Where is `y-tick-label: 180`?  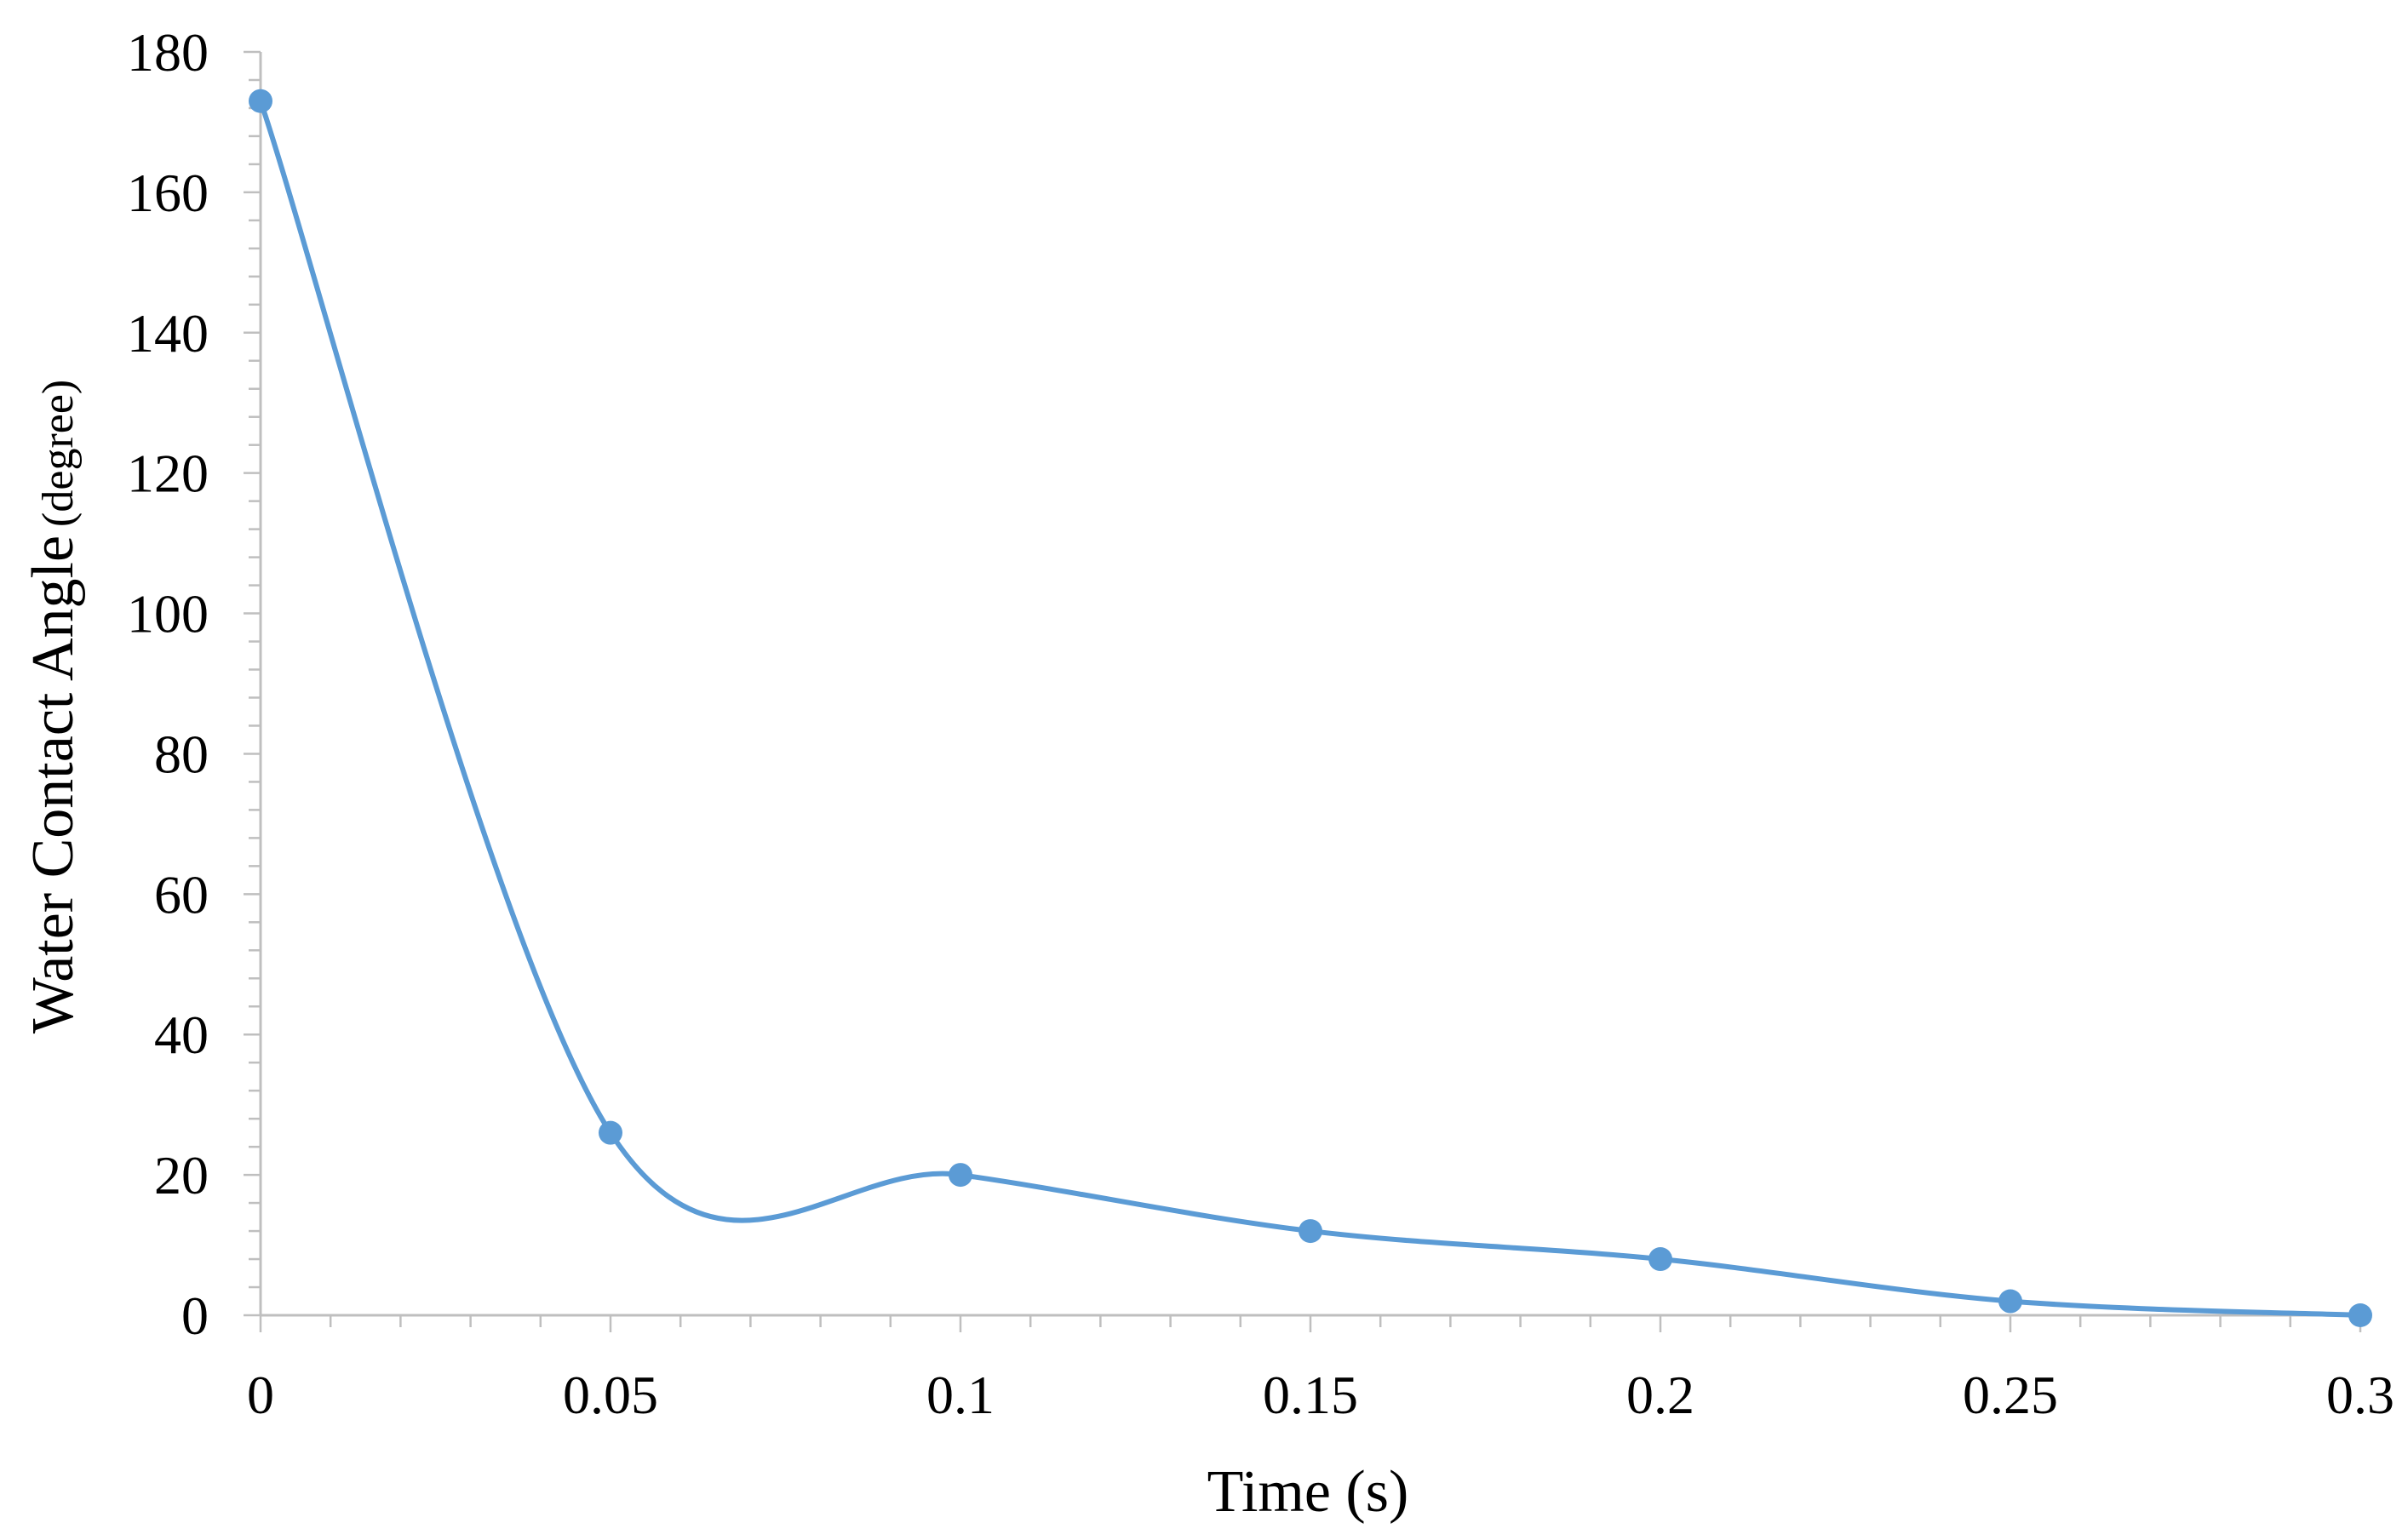
y-tick-label: 180 is located at coordinates (168, 52).